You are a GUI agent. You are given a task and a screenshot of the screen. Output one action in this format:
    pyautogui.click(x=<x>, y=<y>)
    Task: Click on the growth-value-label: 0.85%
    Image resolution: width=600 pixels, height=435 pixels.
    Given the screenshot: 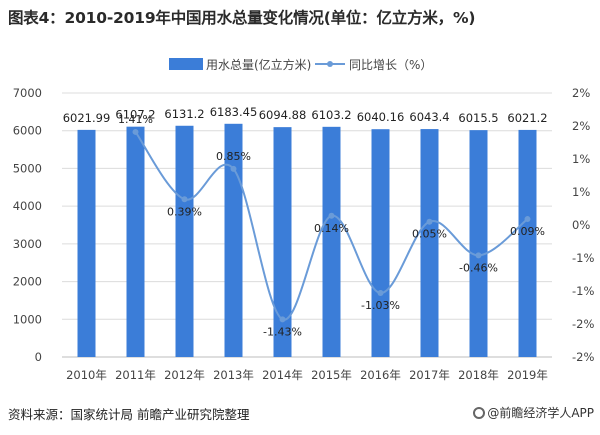 What is the action you would take?
    pyautogui.click(x=233, y=156)
    